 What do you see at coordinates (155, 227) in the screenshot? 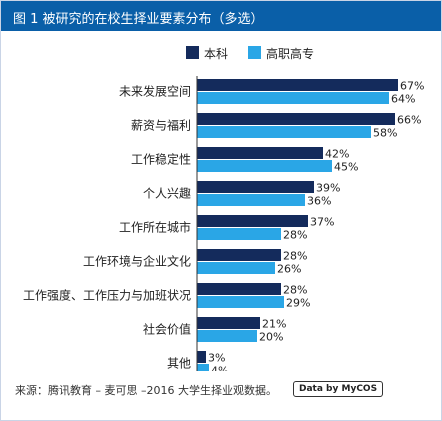
I see `category-label: 工作所在城市` at bounding box center [155, 227].